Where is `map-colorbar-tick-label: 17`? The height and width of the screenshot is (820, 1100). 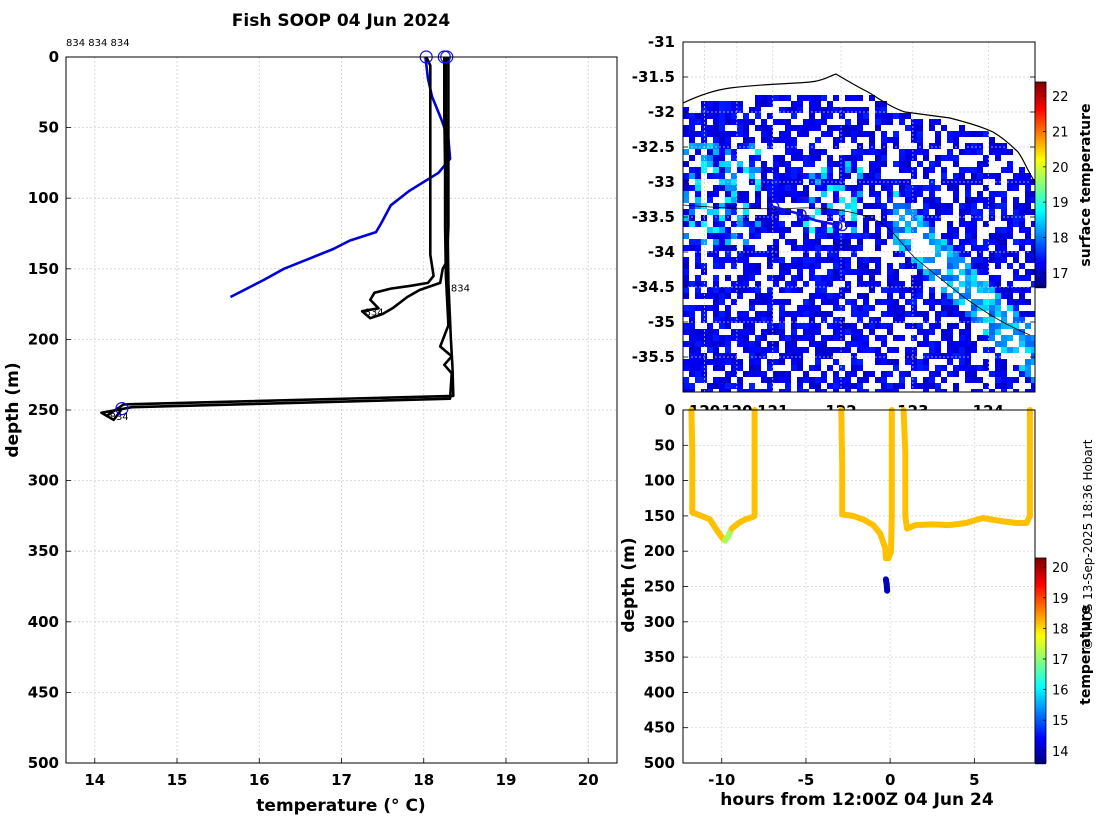
map-colorbar-tick-label: 17 is located at coordinates (1060, 274).